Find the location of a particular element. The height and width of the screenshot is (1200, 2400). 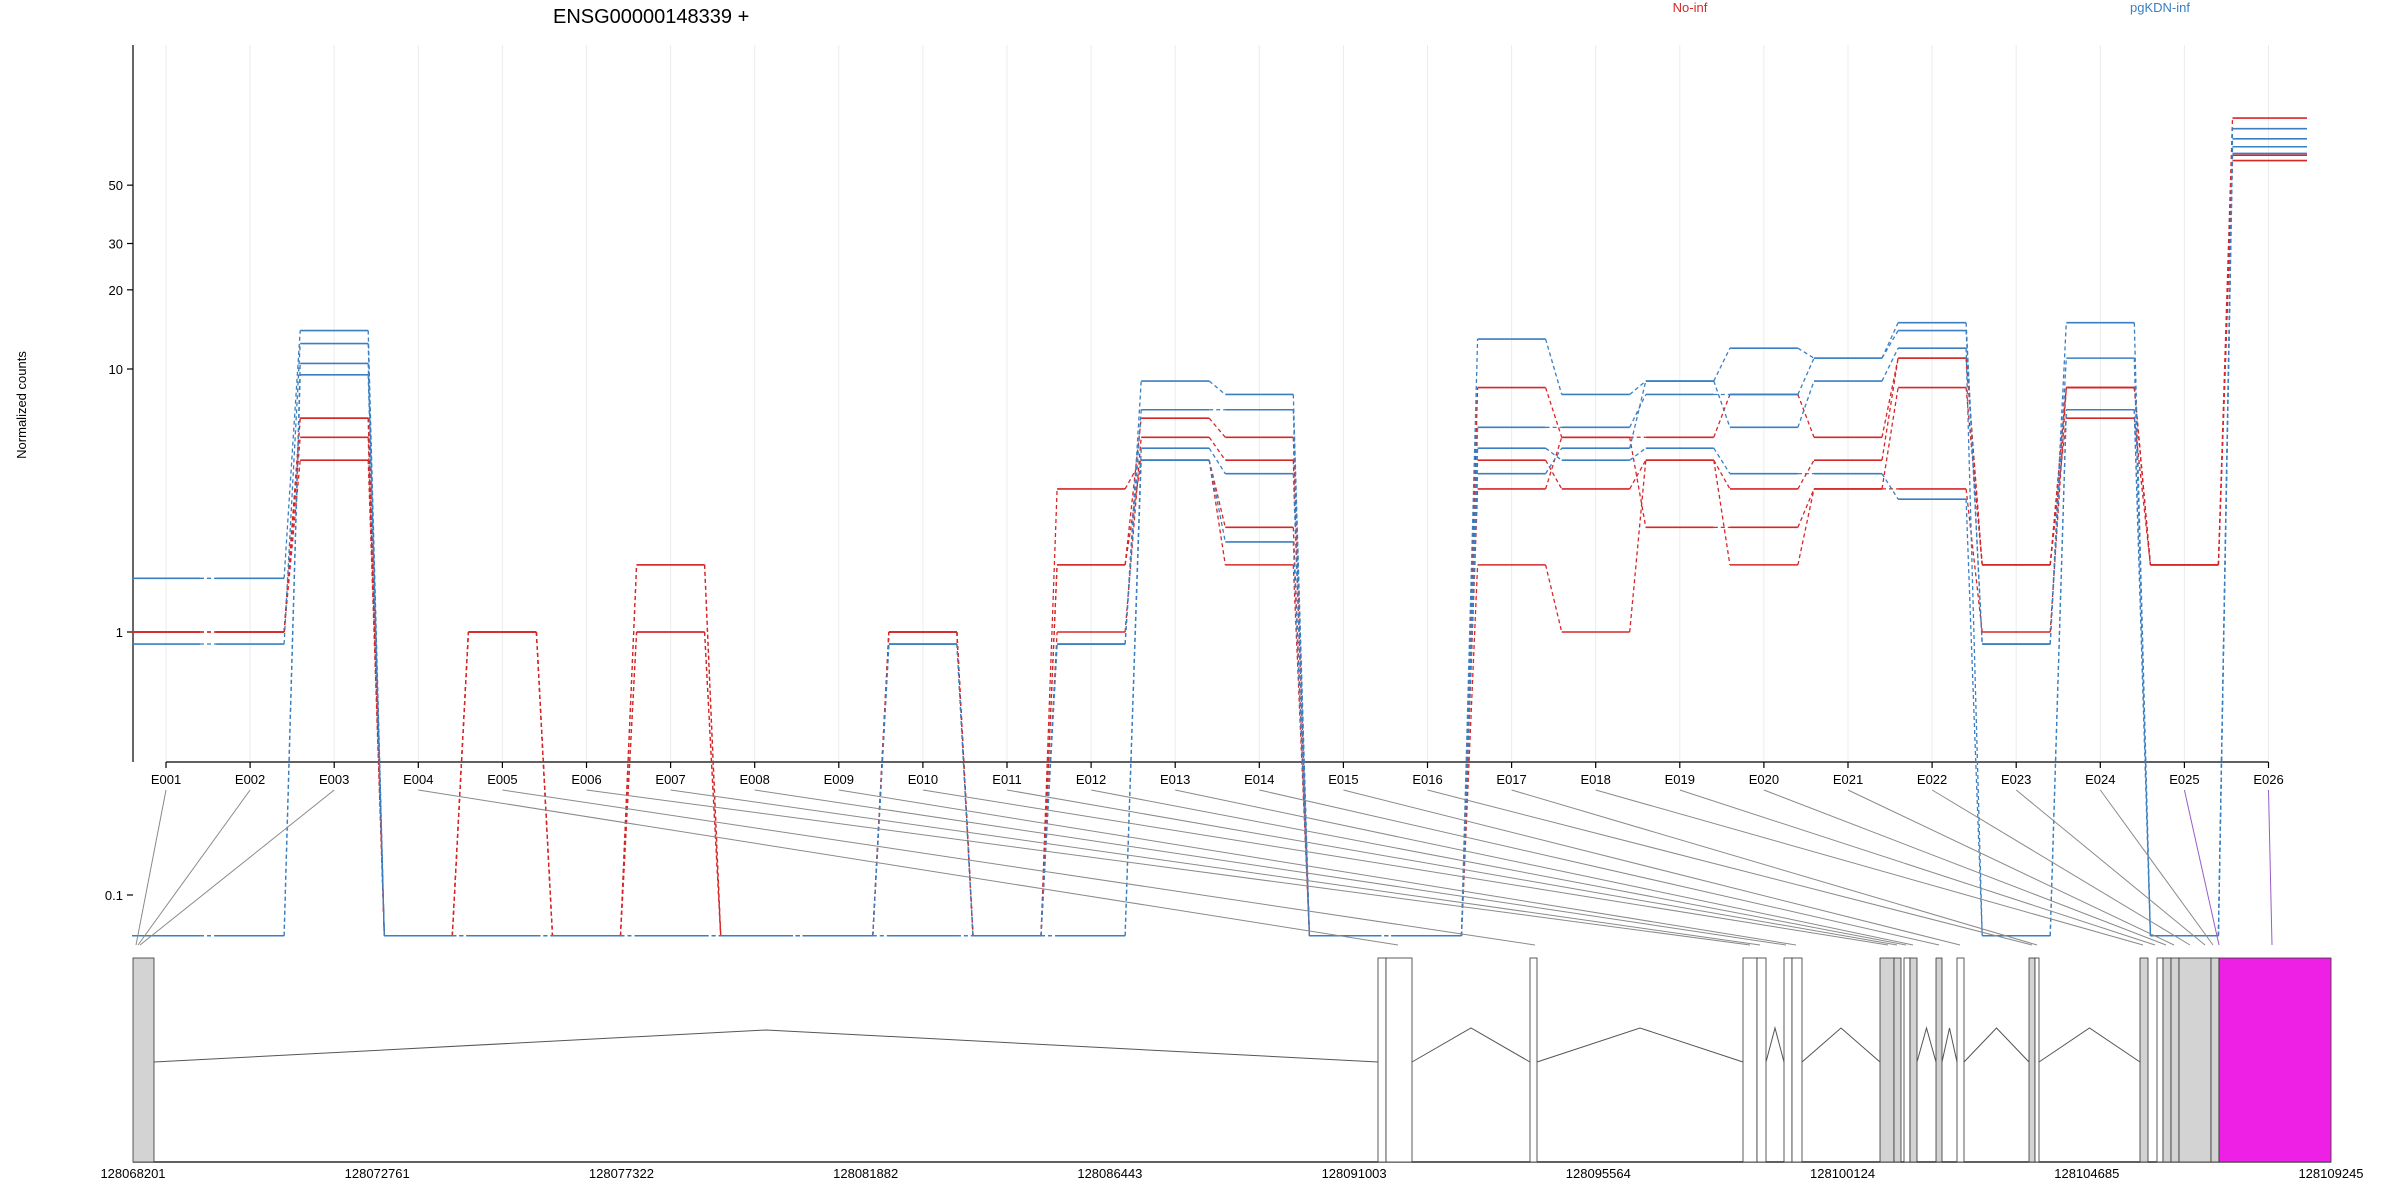

connector-E022 is located at coordinates (2061, 867).